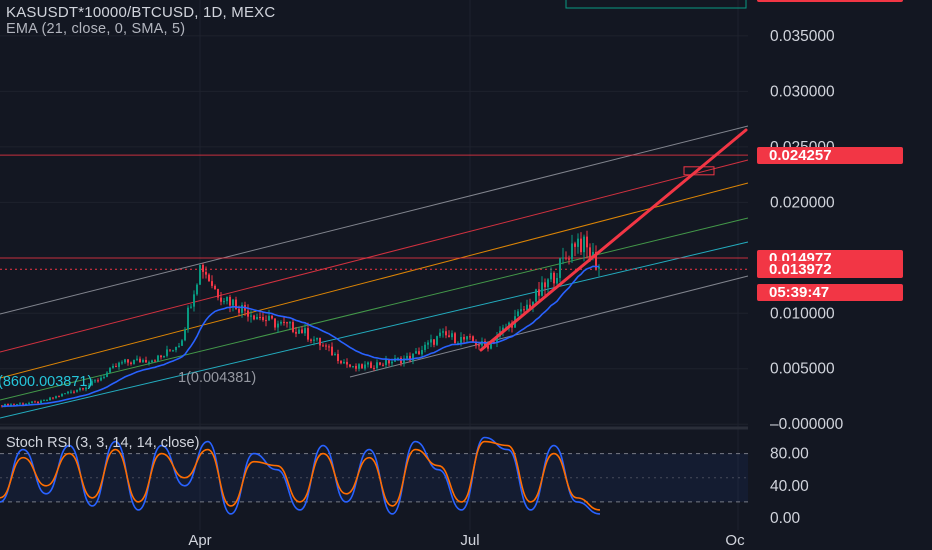 This screenshot has height=550, width=932. I want to click on y-tick-label: 0.020000, so click(802, 202).